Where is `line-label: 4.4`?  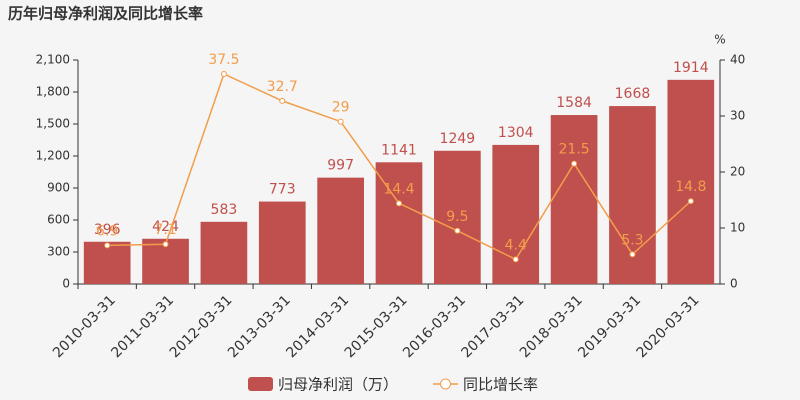
line-label: 4.4 is located at coordinates (516, 245).